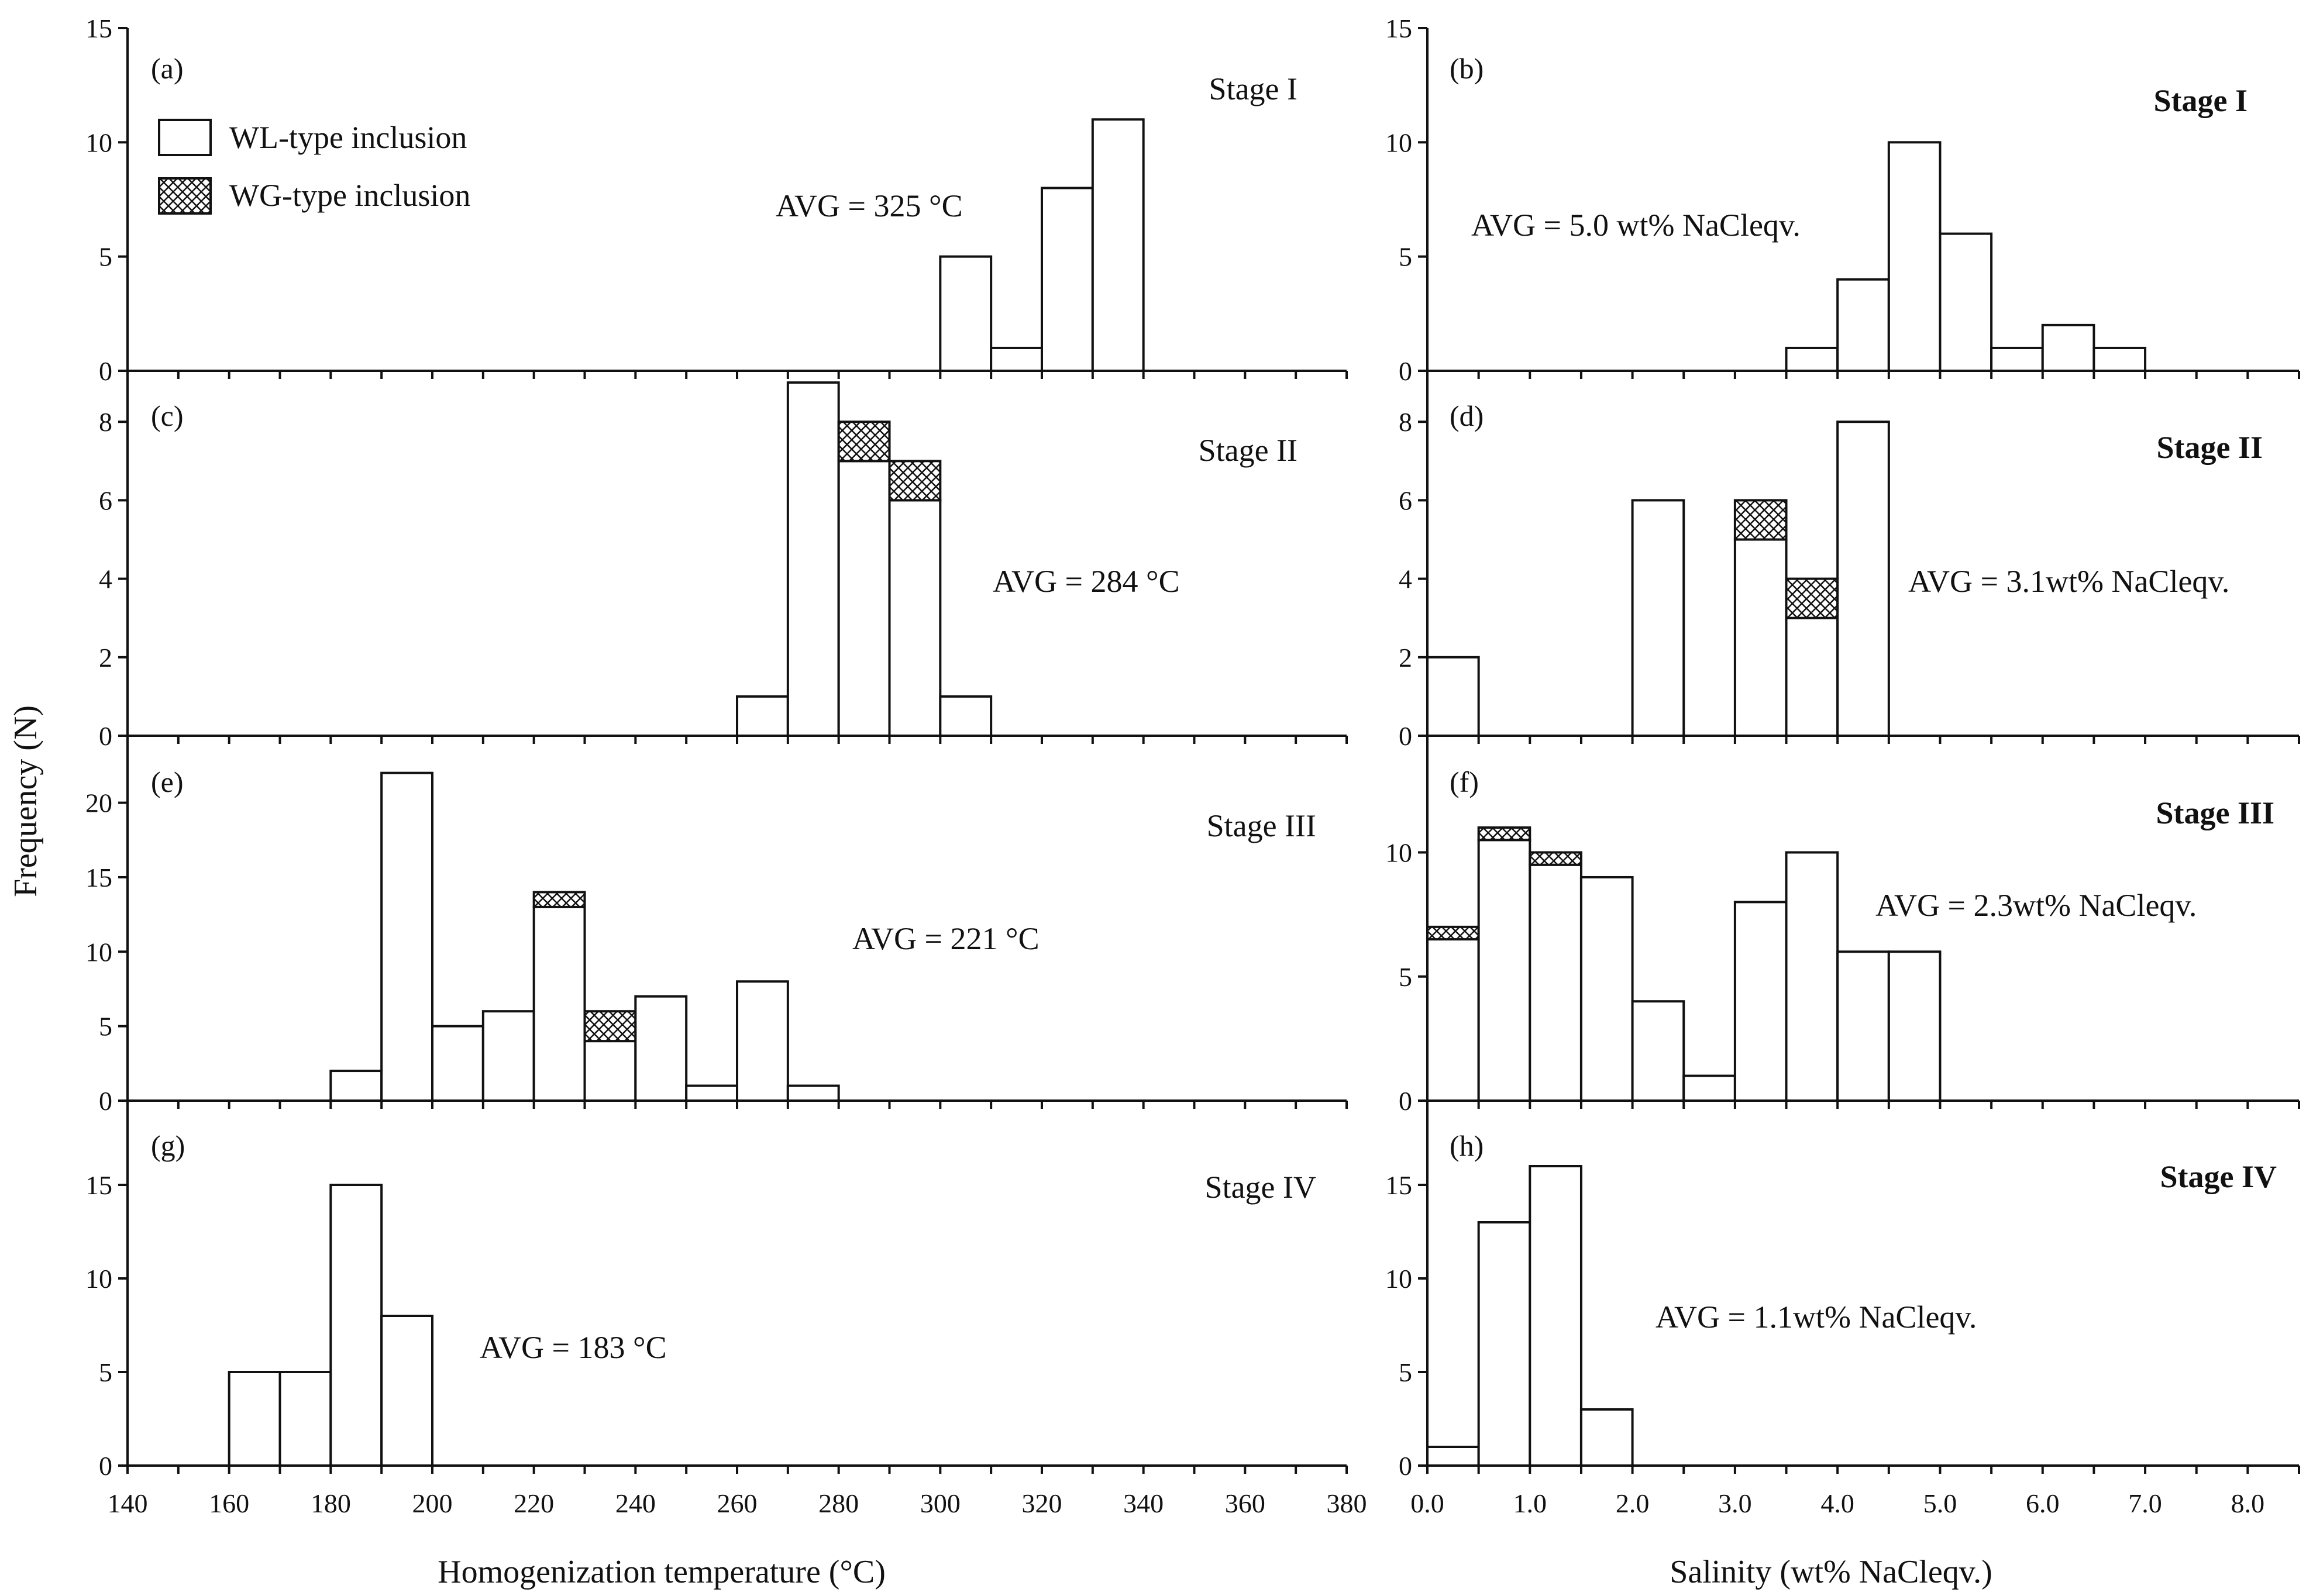  I want to click on panel-label-h: (h), so click(1467, 1145).